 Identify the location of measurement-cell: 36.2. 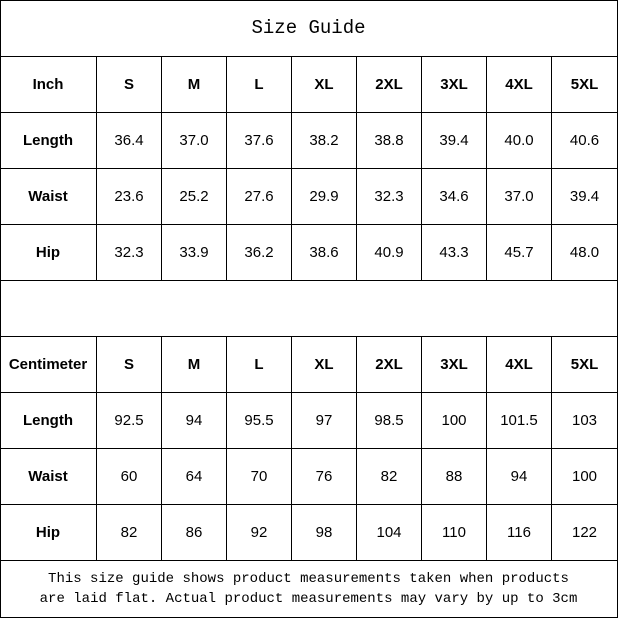
(259, 253).